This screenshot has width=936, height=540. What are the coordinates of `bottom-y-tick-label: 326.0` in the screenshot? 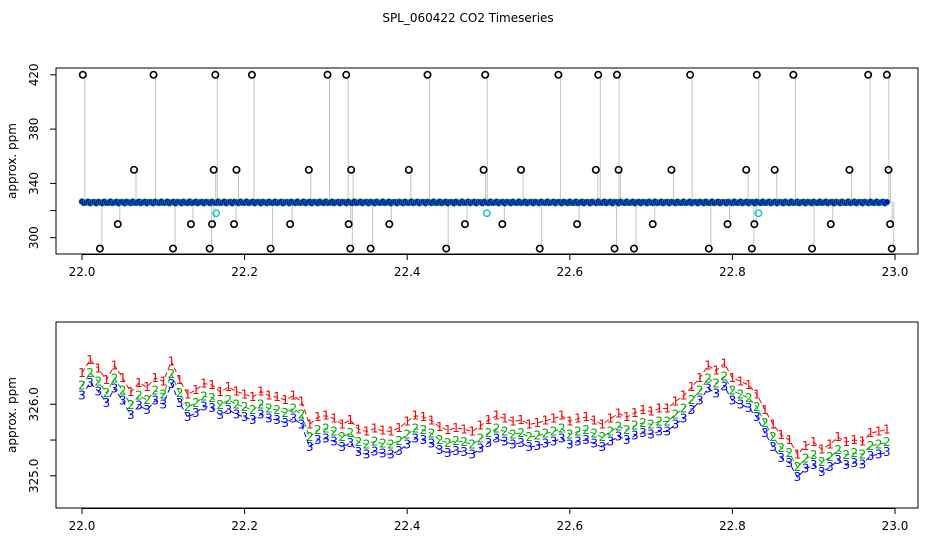 It's located at (34, 404).